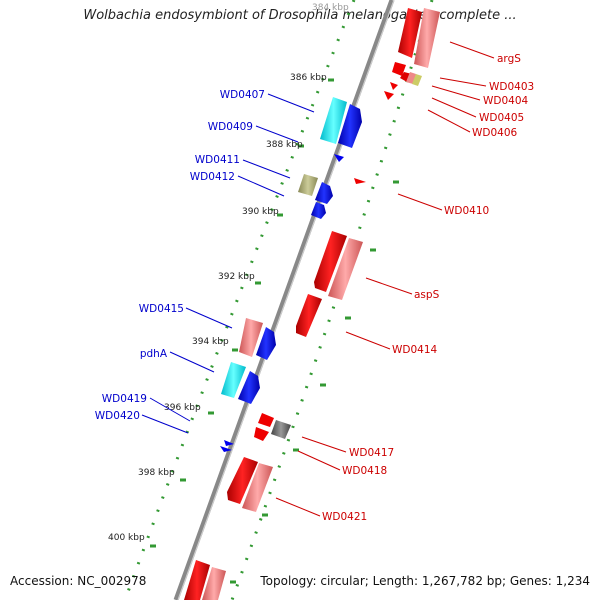 This screenshot has width=600, height=600. What do you see at coordinates (330, 8) in the screenshot?
I see `tick-label-384: 384 kbp` at bounding box center [330, 8].